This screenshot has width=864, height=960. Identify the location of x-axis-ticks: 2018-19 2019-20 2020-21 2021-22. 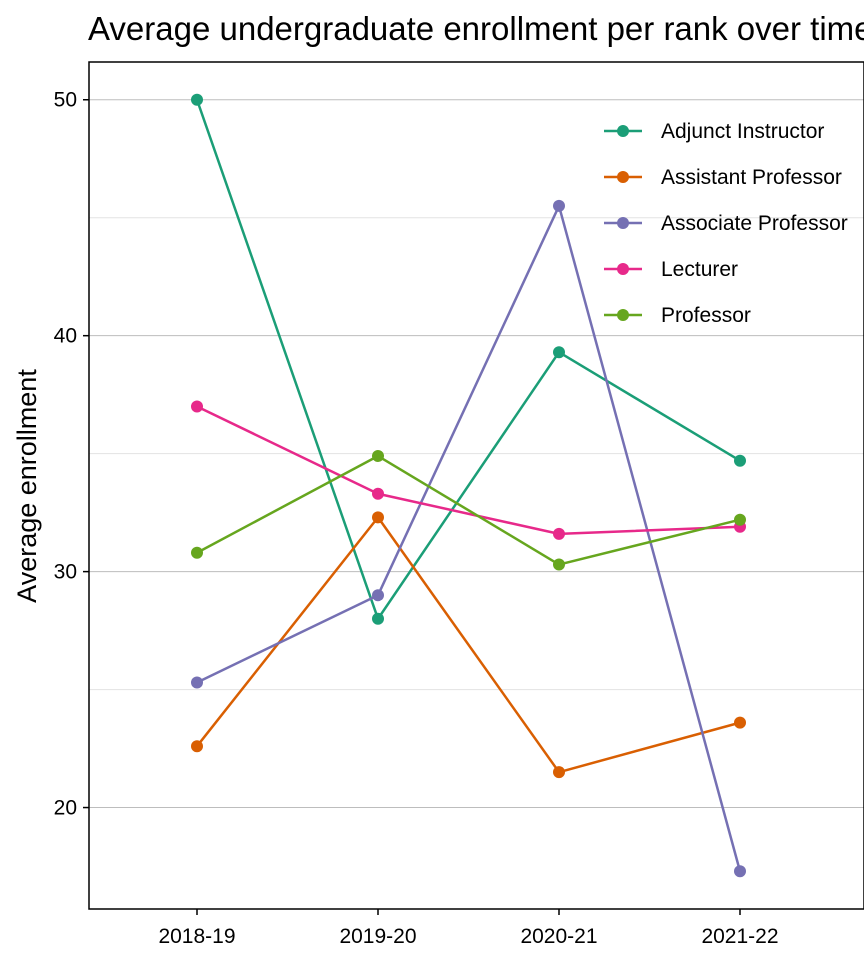
(468, 928).